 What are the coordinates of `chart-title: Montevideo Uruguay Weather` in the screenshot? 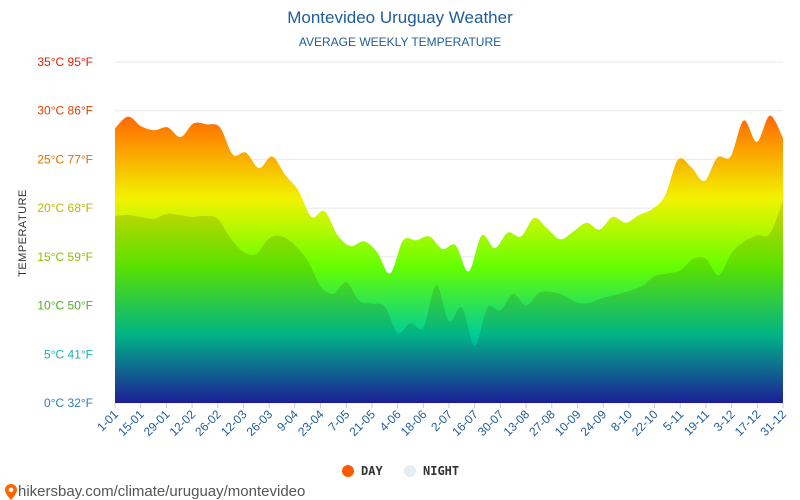 It's located at (400, 17).